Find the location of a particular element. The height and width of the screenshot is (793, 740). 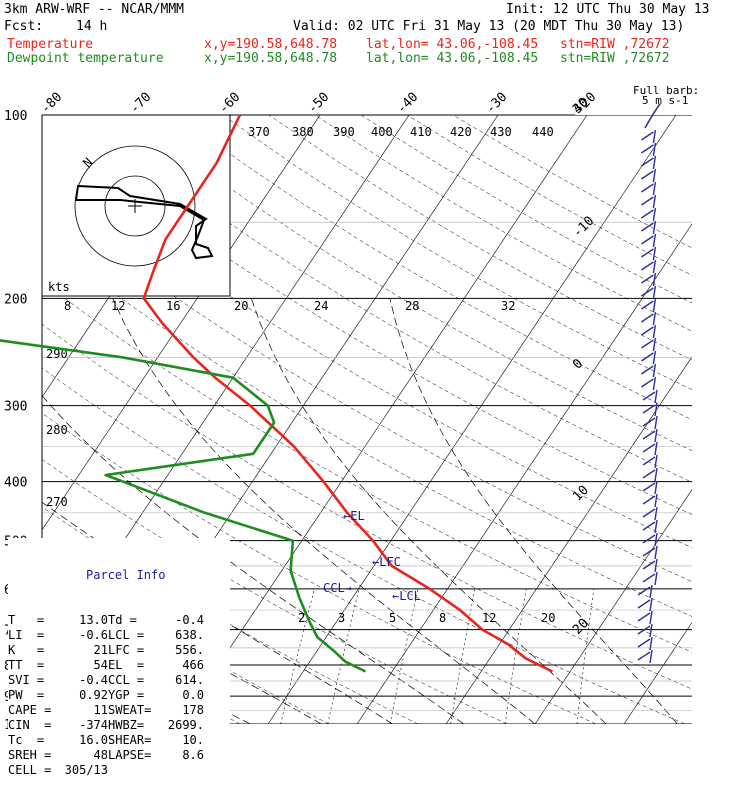

parcel-info-cell: HWBZ= is located at coordinates (134, 725).